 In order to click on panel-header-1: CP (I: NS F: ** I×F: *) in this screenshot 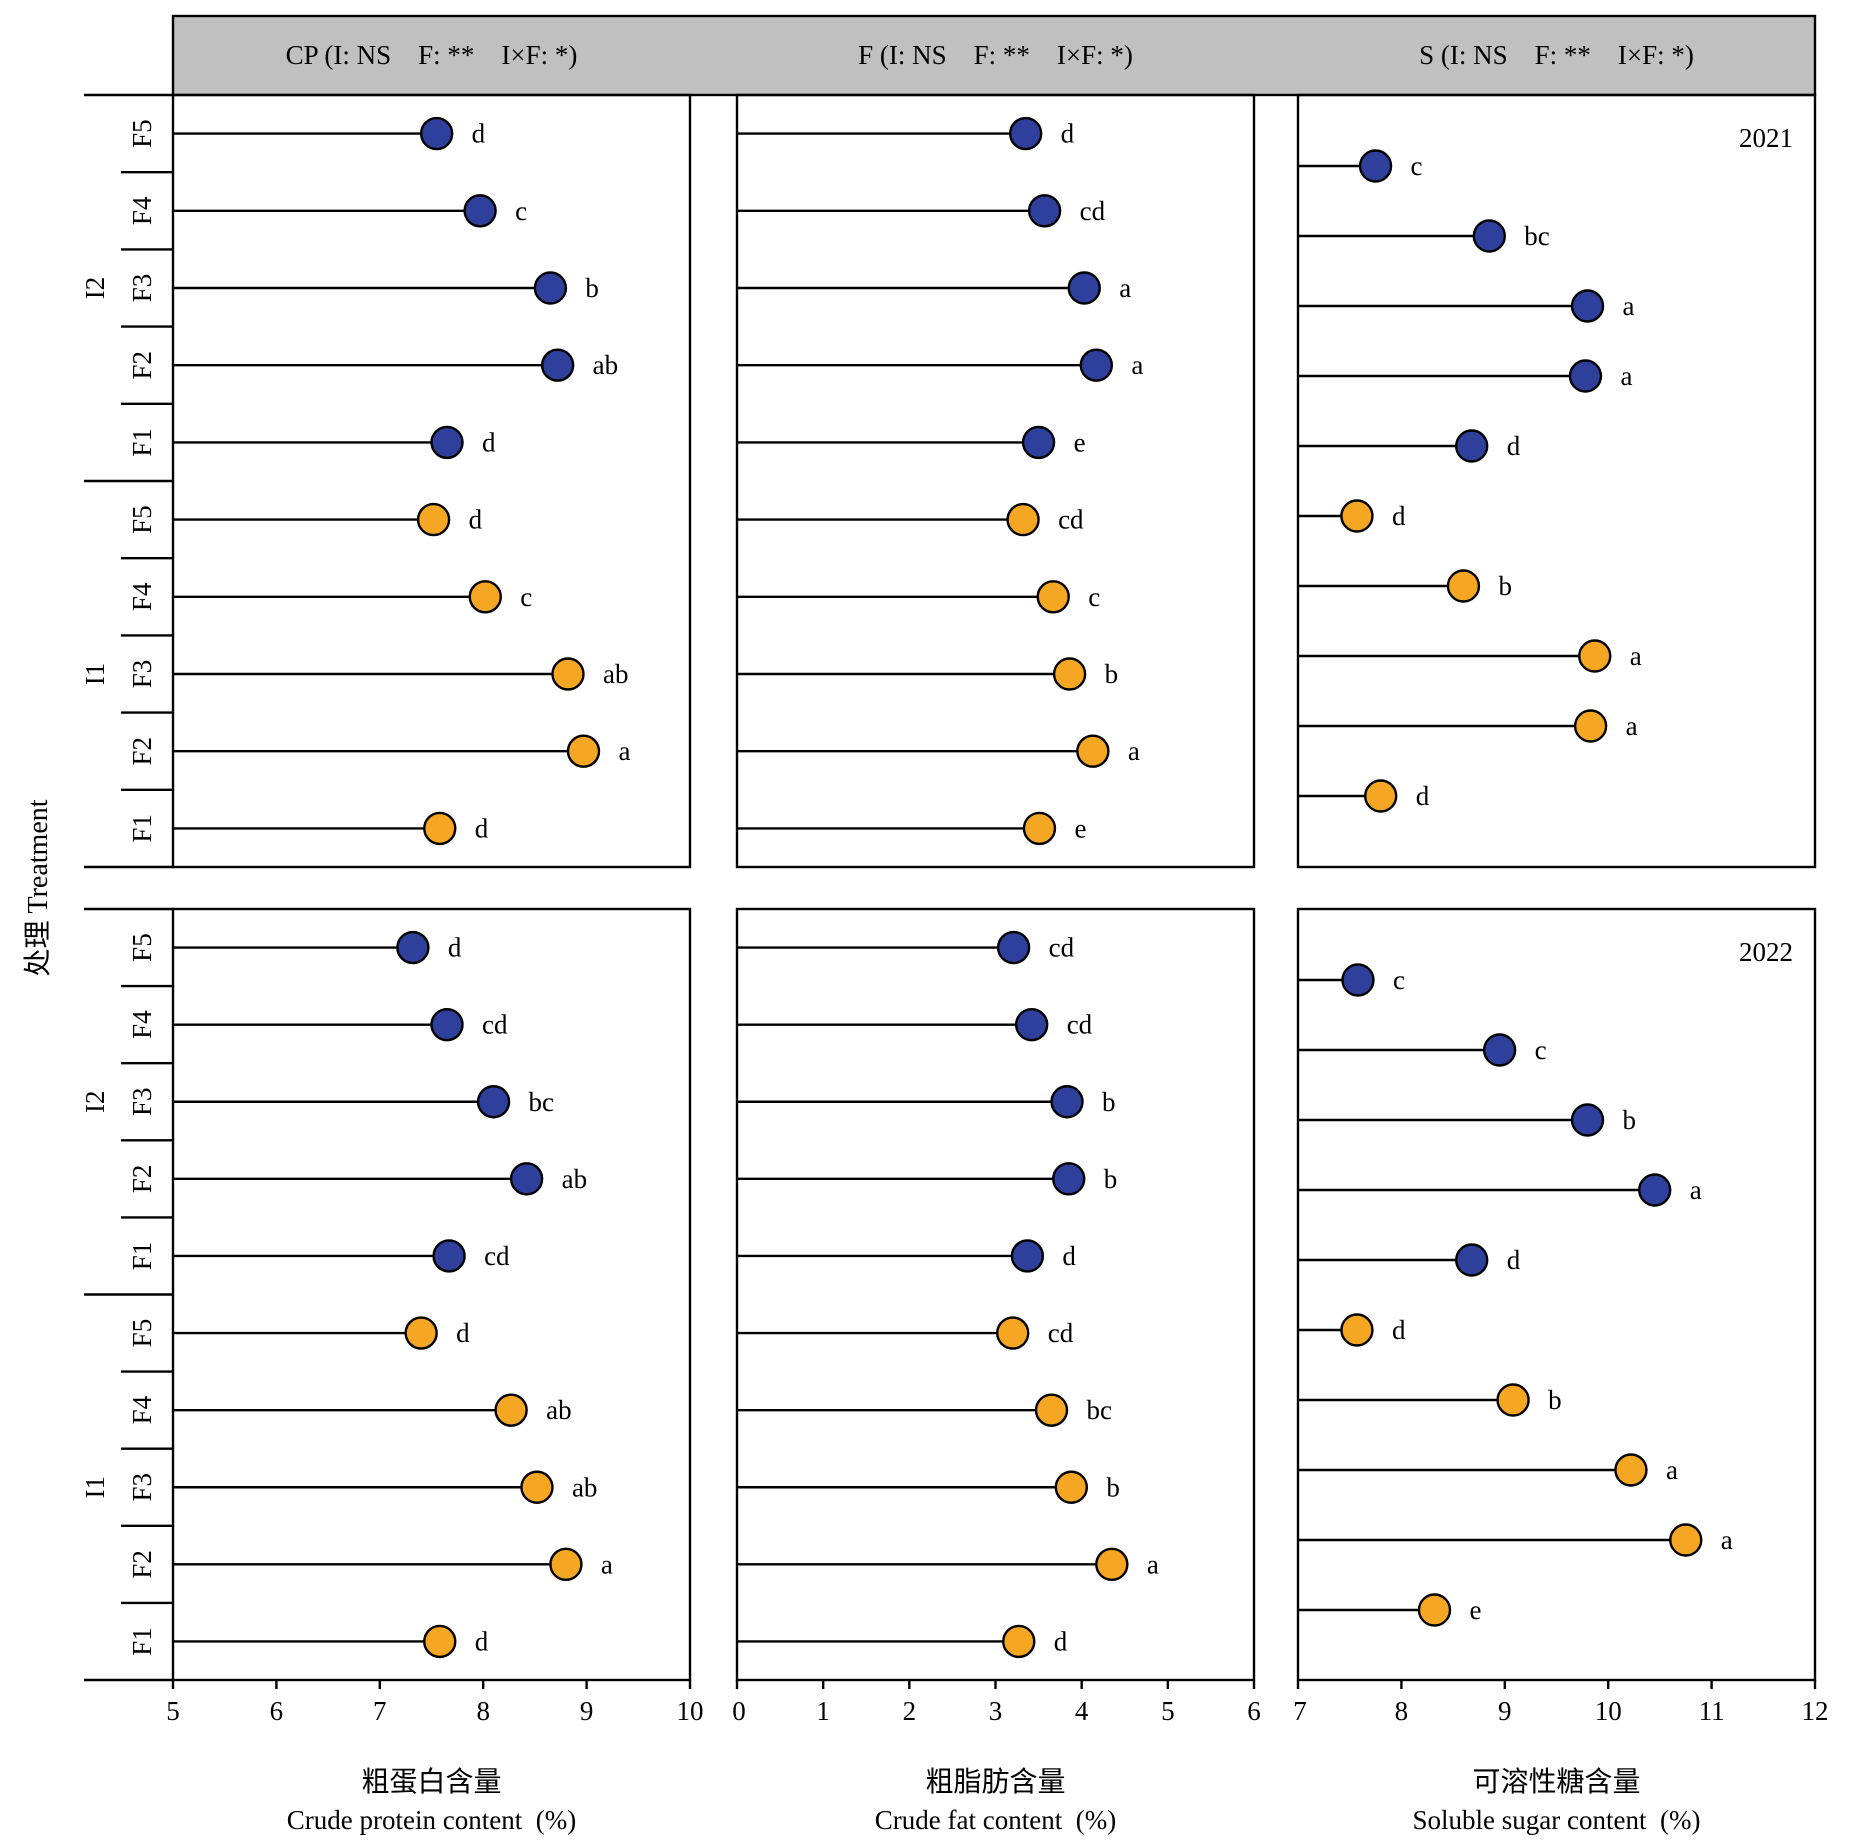, I will do `click(432, 55)`.